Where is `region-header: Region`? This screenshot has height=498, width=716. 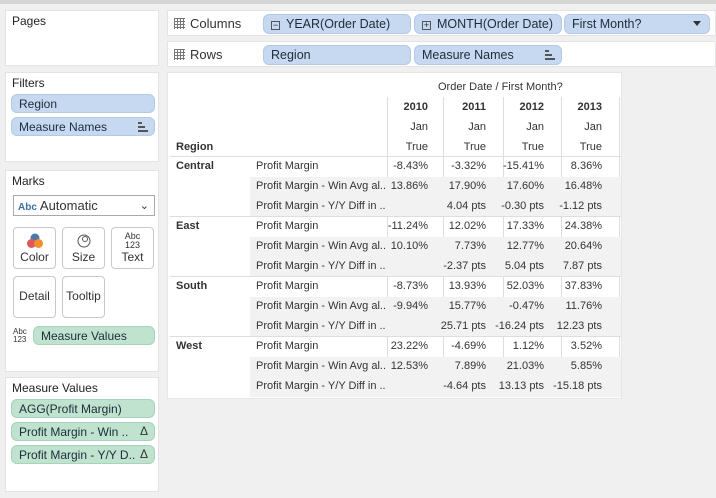 region-header: Region is located at coordinates (195, 147).